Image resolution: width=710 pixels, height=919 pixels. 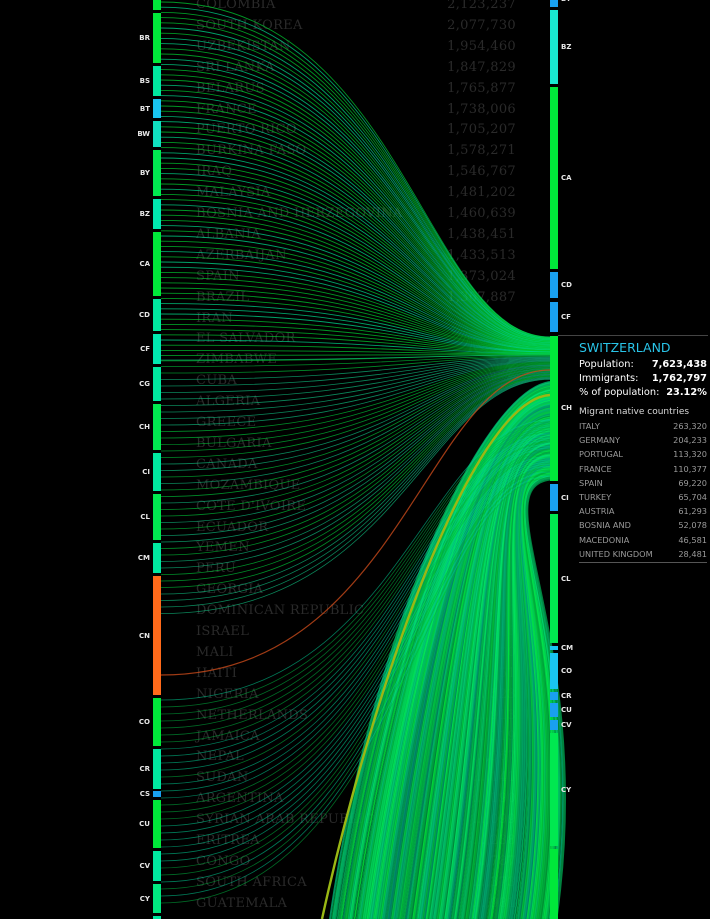 What do you see at coordinates (144, 898) in the screenshot?
I see `origin-code-label: CY` at bounding box center [144, 898].